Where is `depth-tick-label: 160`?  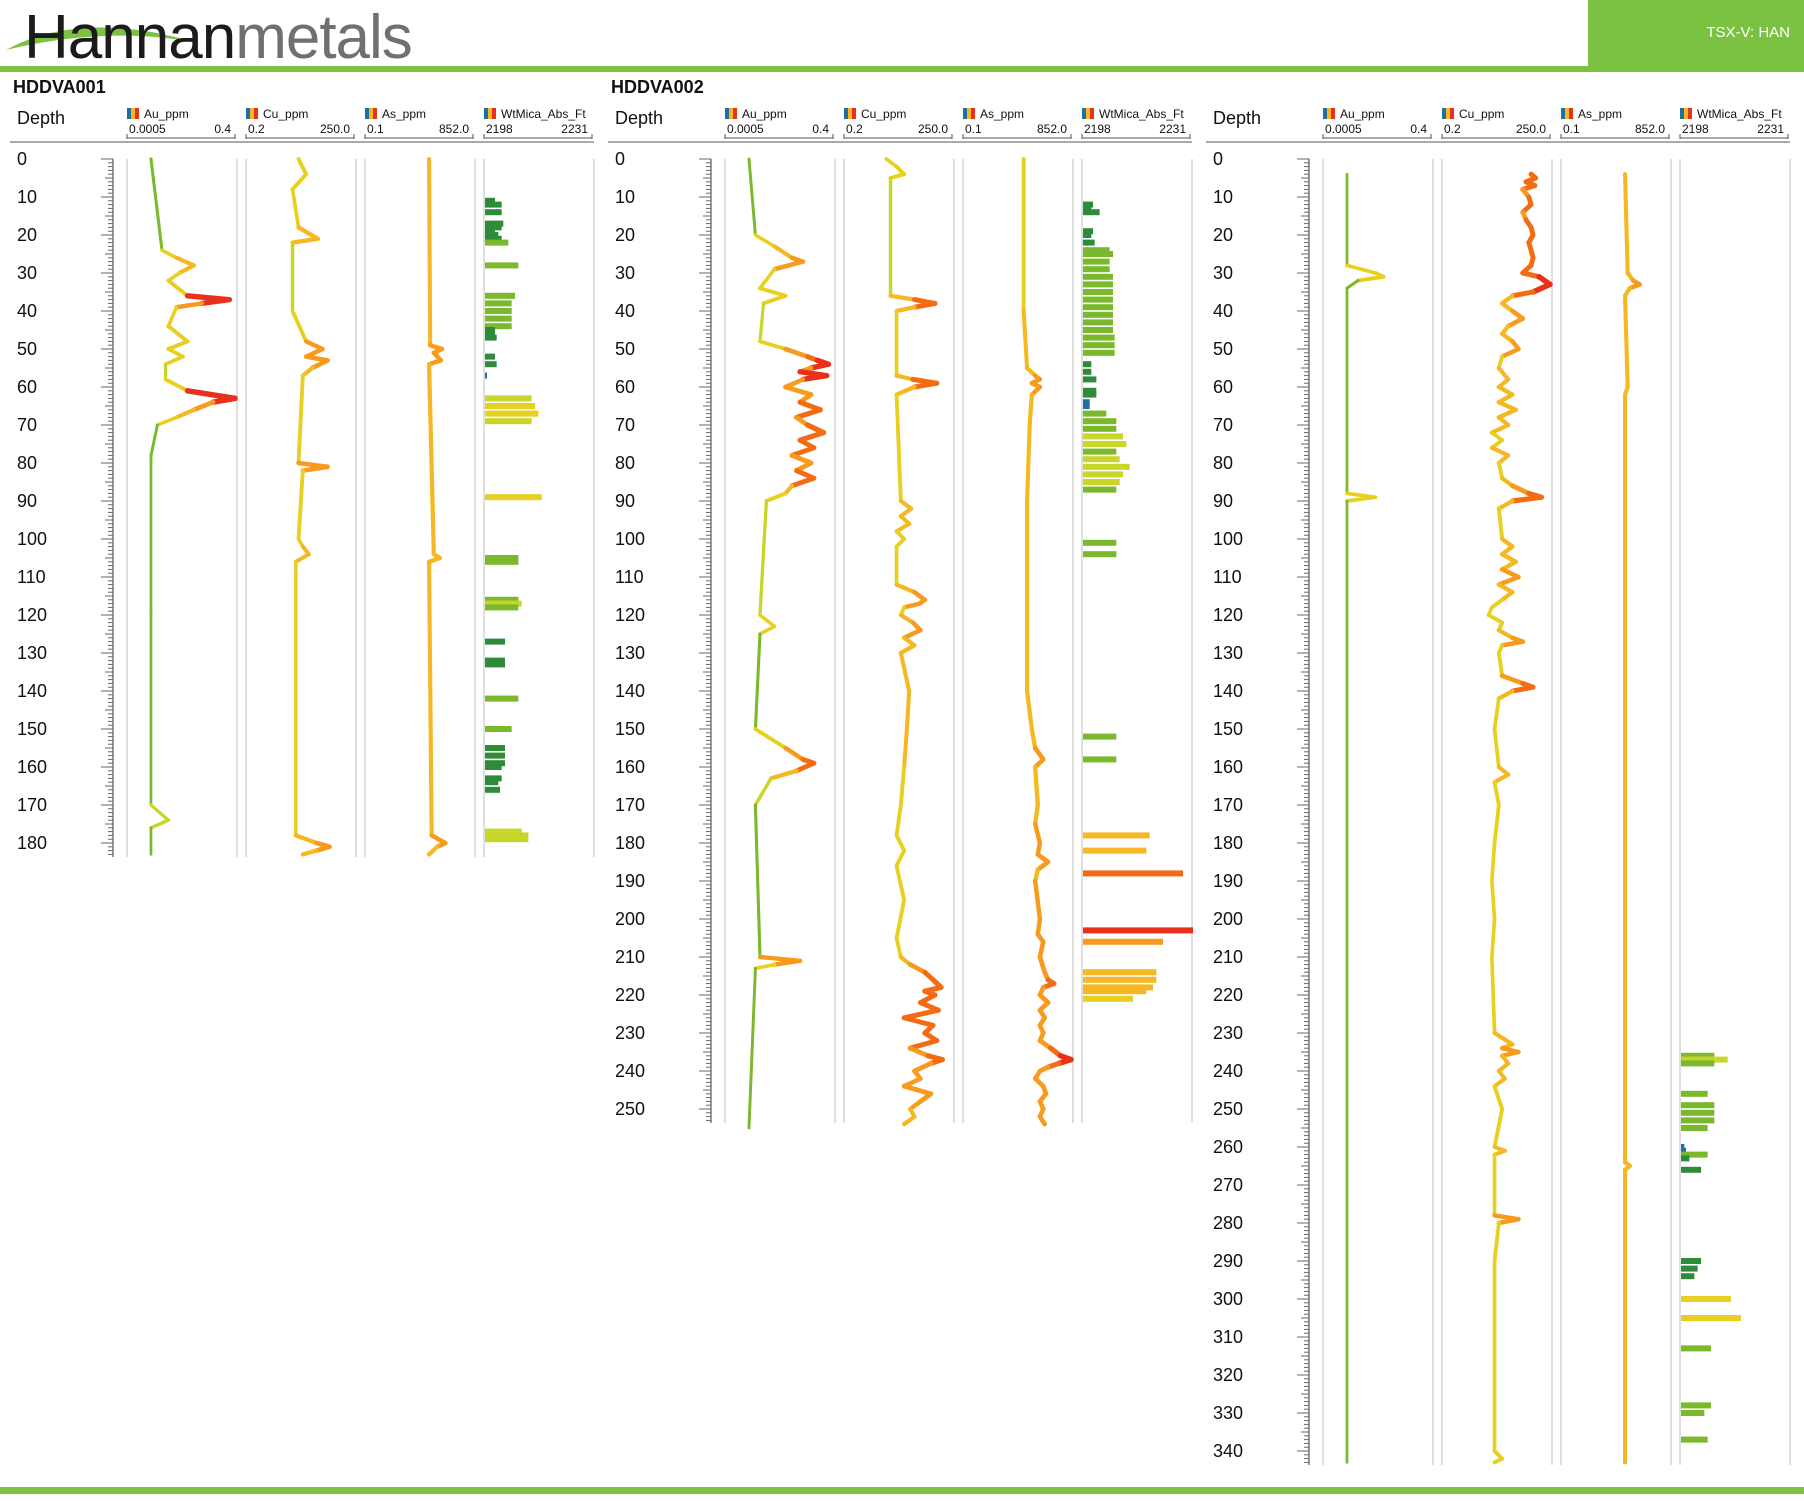 depth-tick-label: 160 is located at coordinates (1228, 767).